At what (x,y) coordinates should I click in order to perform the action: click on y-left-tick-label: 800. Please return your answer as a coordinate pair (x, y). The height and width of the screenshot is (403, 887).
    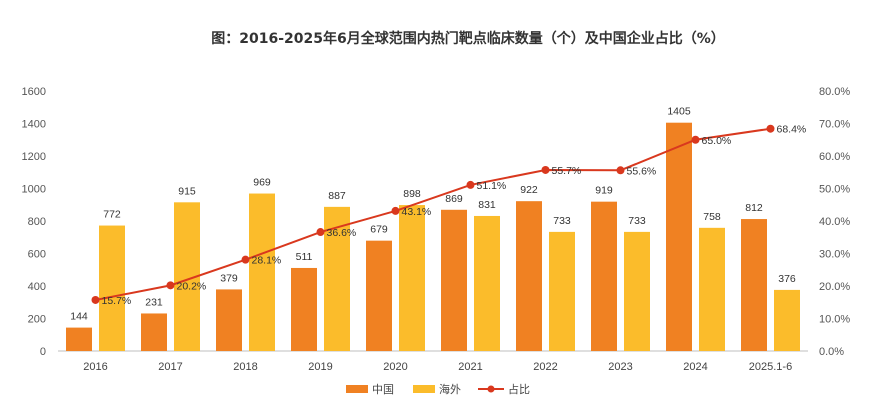
    Looking at the image, I should click on (37, 222).